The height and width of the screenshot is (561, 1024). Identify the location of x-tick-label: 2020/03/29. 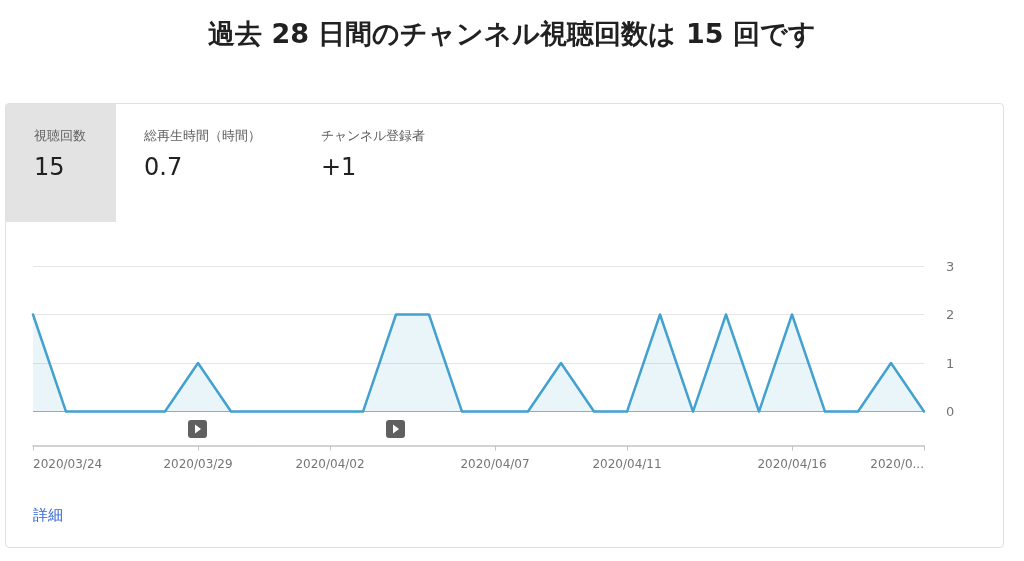
(198, 463).